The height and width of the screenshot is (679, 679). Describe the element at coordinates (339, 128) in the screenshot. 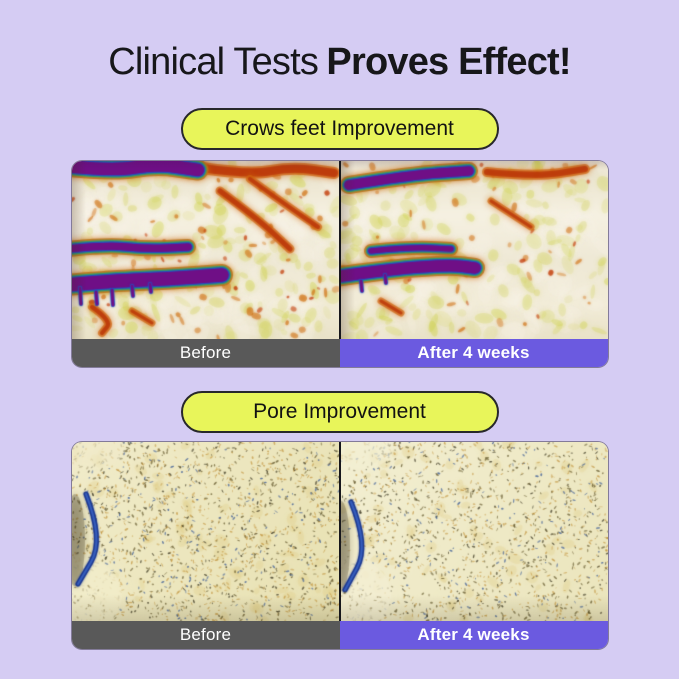

I see `badge-crows-feet-improvement: Crows feet Improvement` at that location.